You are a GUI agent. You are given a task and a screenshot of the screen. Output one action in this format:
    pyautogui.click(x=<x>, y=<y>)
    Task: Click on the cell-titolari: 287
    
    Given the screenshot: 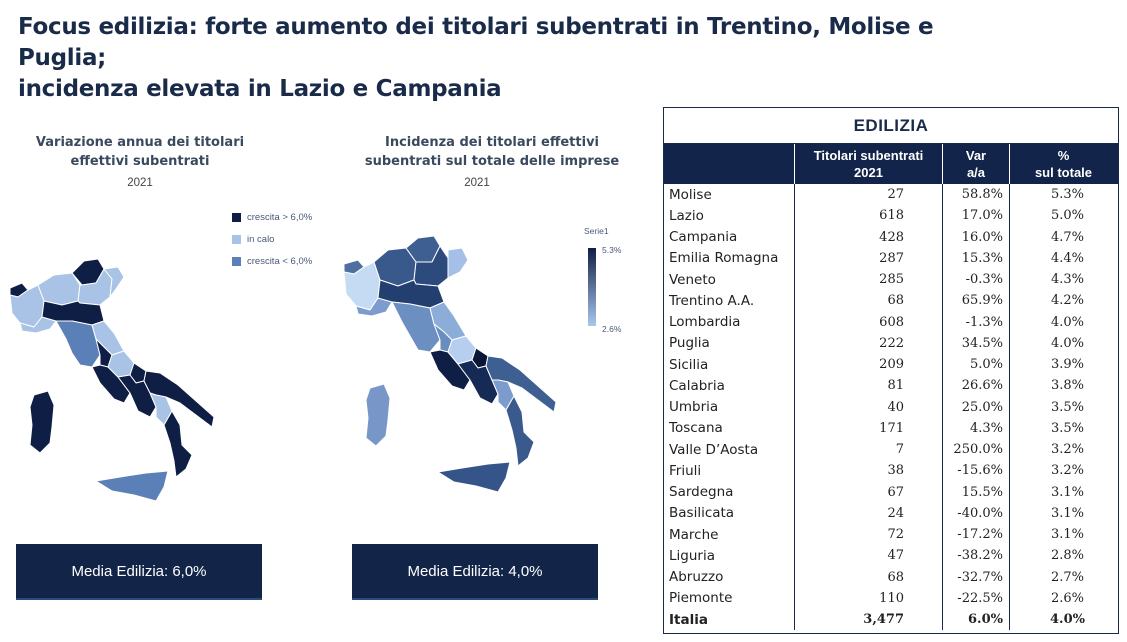 What is the action you would take?
    pyautogui.click(x=869, y=258)
    